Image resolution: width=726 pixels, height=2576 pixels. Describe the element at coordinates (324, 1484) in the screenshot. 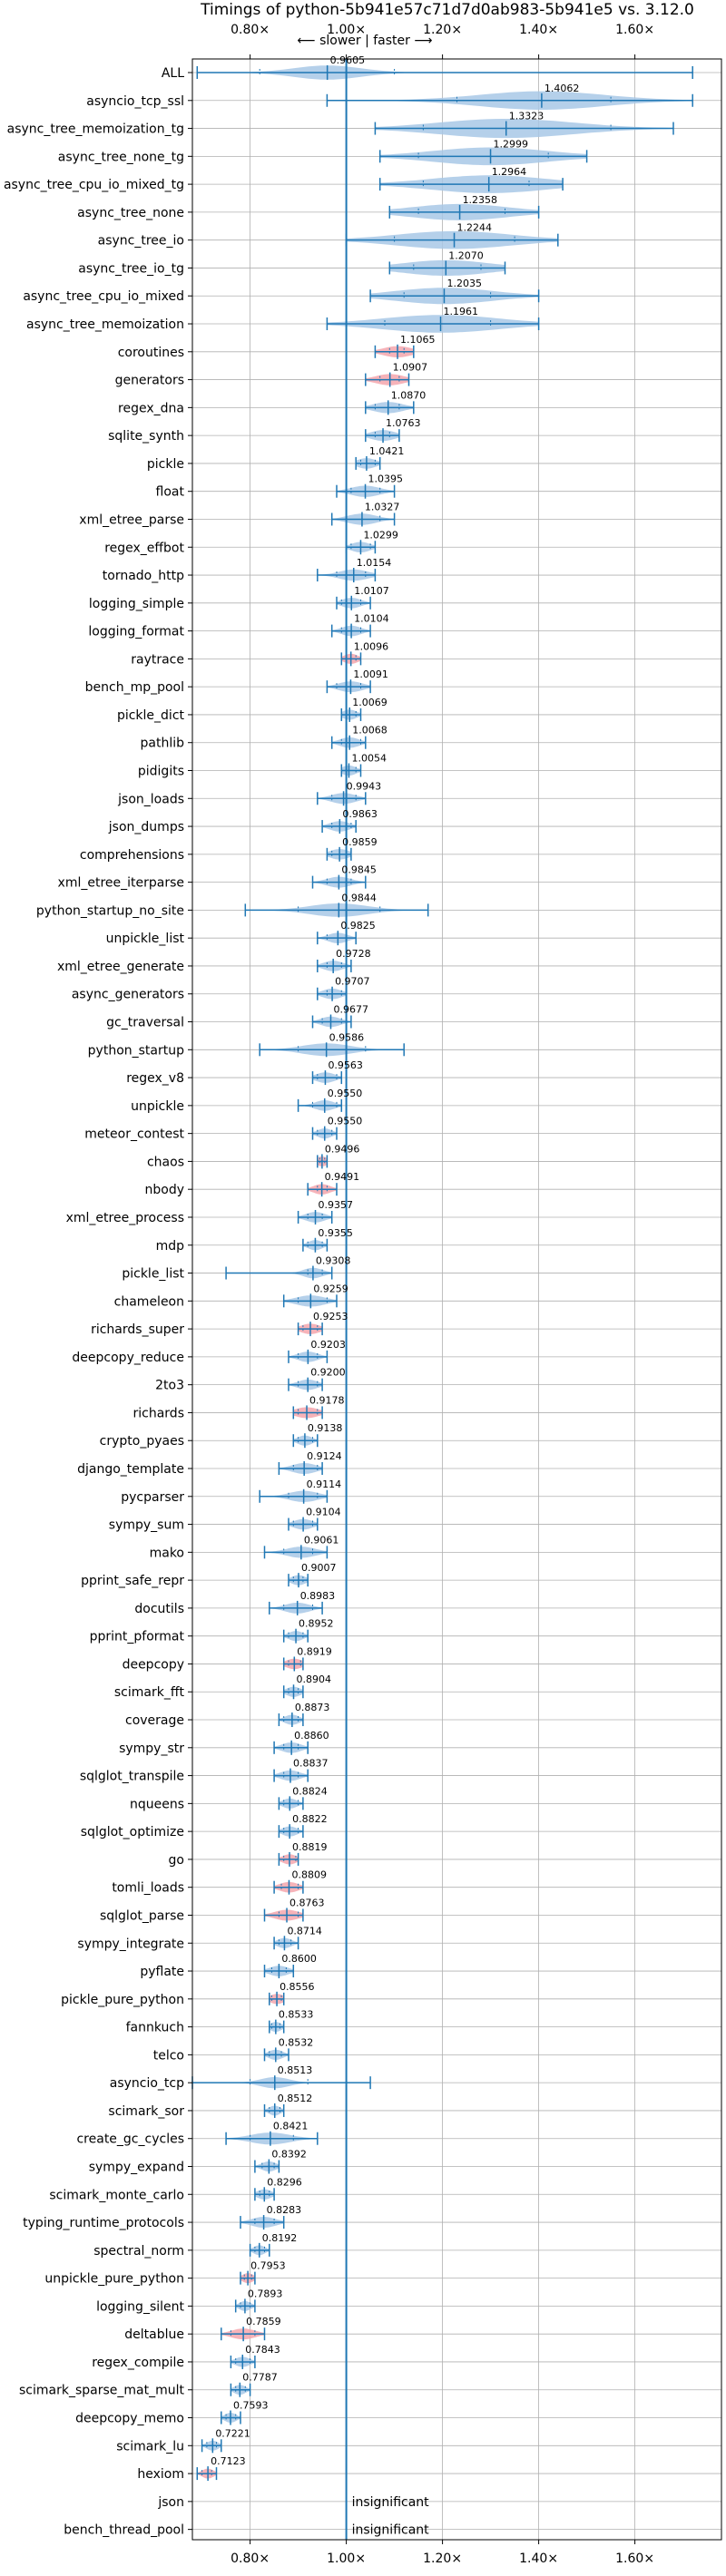

I see `value-label: 0.9114` at that location.